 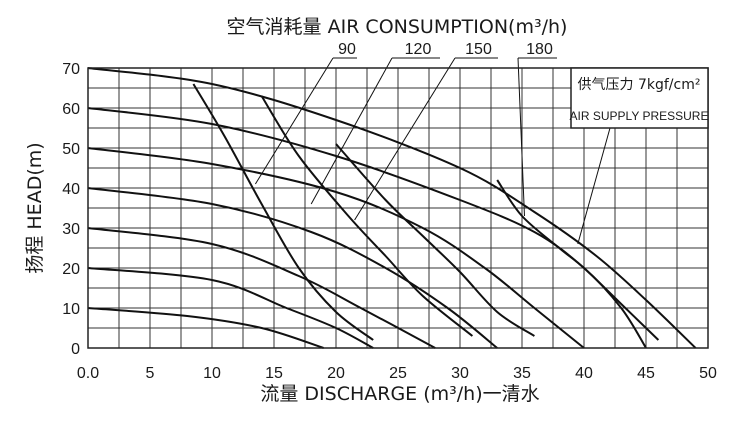 I want to click on air-supply-pressure-caption: AIR SUPPLY PRESSURE, so click(x=639, y=116).